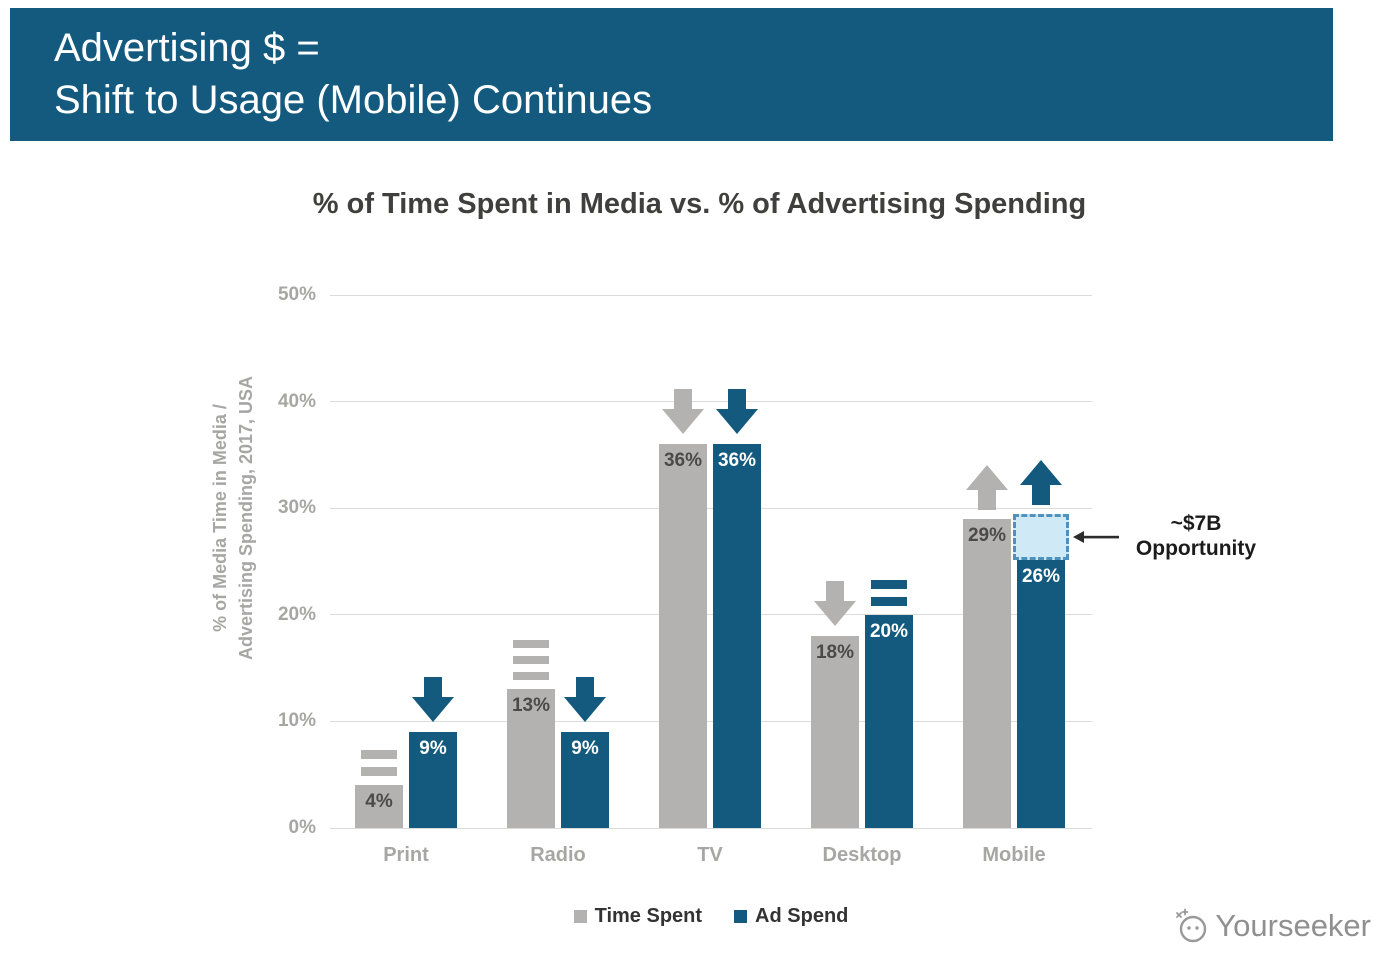 The image size is (1399, 960). Describe the element at coordinates (1041, 689) in the screenshot. I see `bar-ad-spend-mobile: 26%` at that location.